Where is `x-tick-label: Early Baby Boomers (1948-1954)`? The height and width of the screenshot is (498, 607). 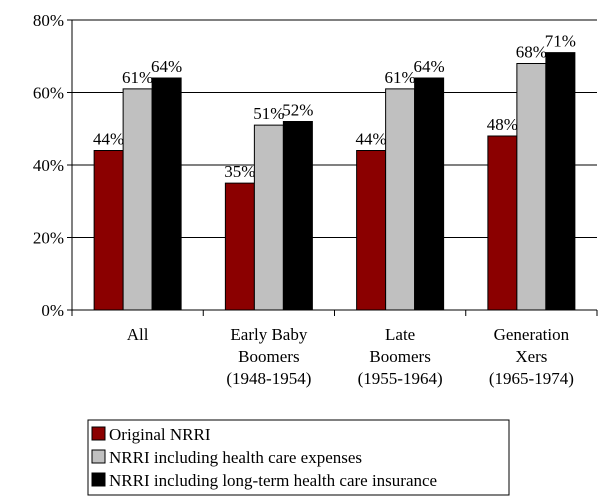
x-tick-label: Early Baby Boomers (1948-1954) is located at coordinates (268, 356).